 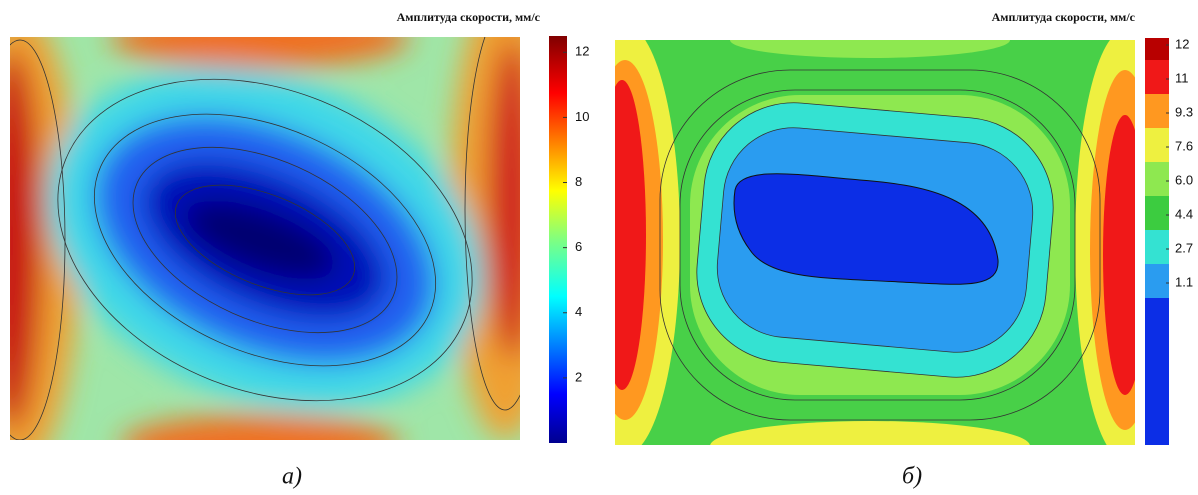 What do you see at coordinates (1184, 281) in the screenshot?
I see `colorbar-tick-label: 1.1` at bounding box center [1184, 281].